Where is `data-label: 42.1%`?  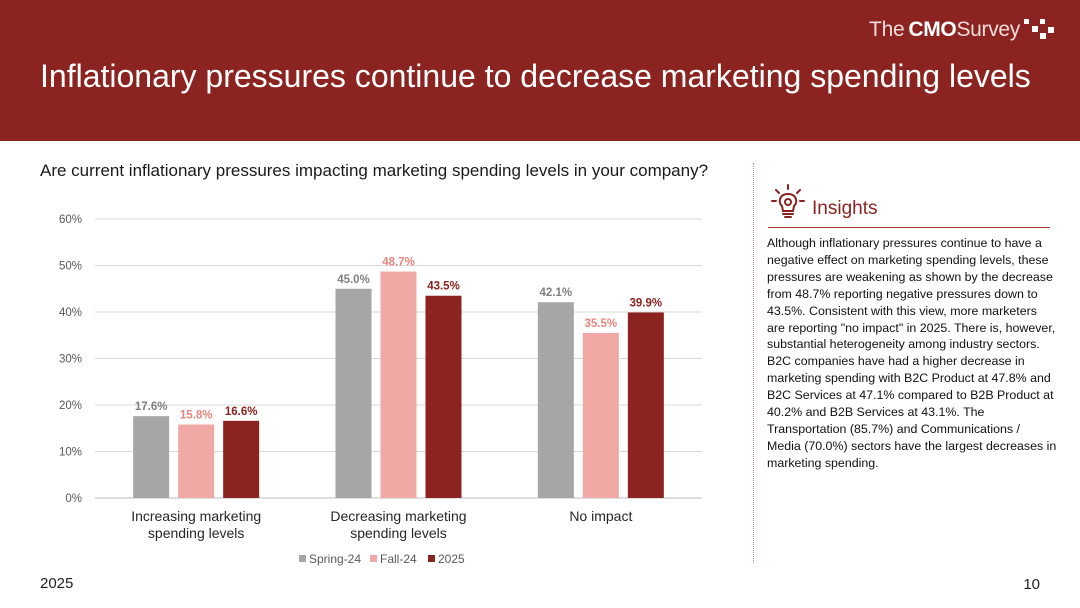 data-label: 42.1% is located at coordinates (556, 293).